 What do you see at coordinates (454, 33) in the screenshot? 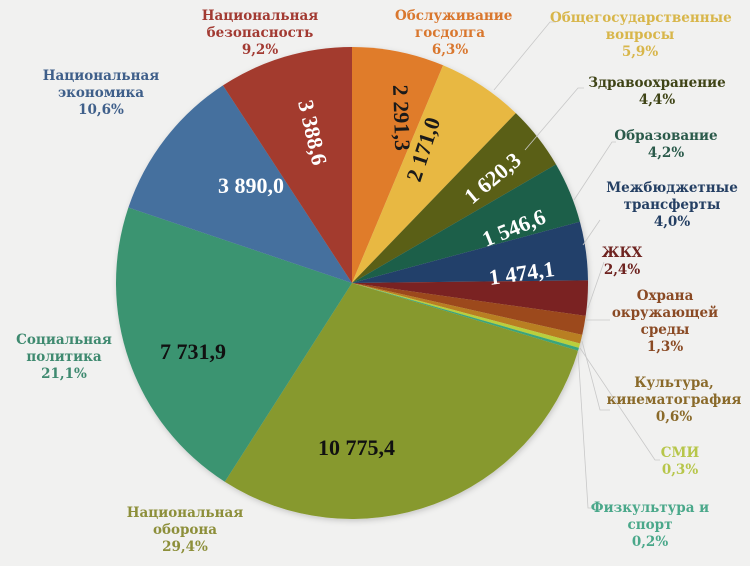
I see `category-label-debt: Обслуживание госдолга 6,3%` at bounding box center [454, 33].